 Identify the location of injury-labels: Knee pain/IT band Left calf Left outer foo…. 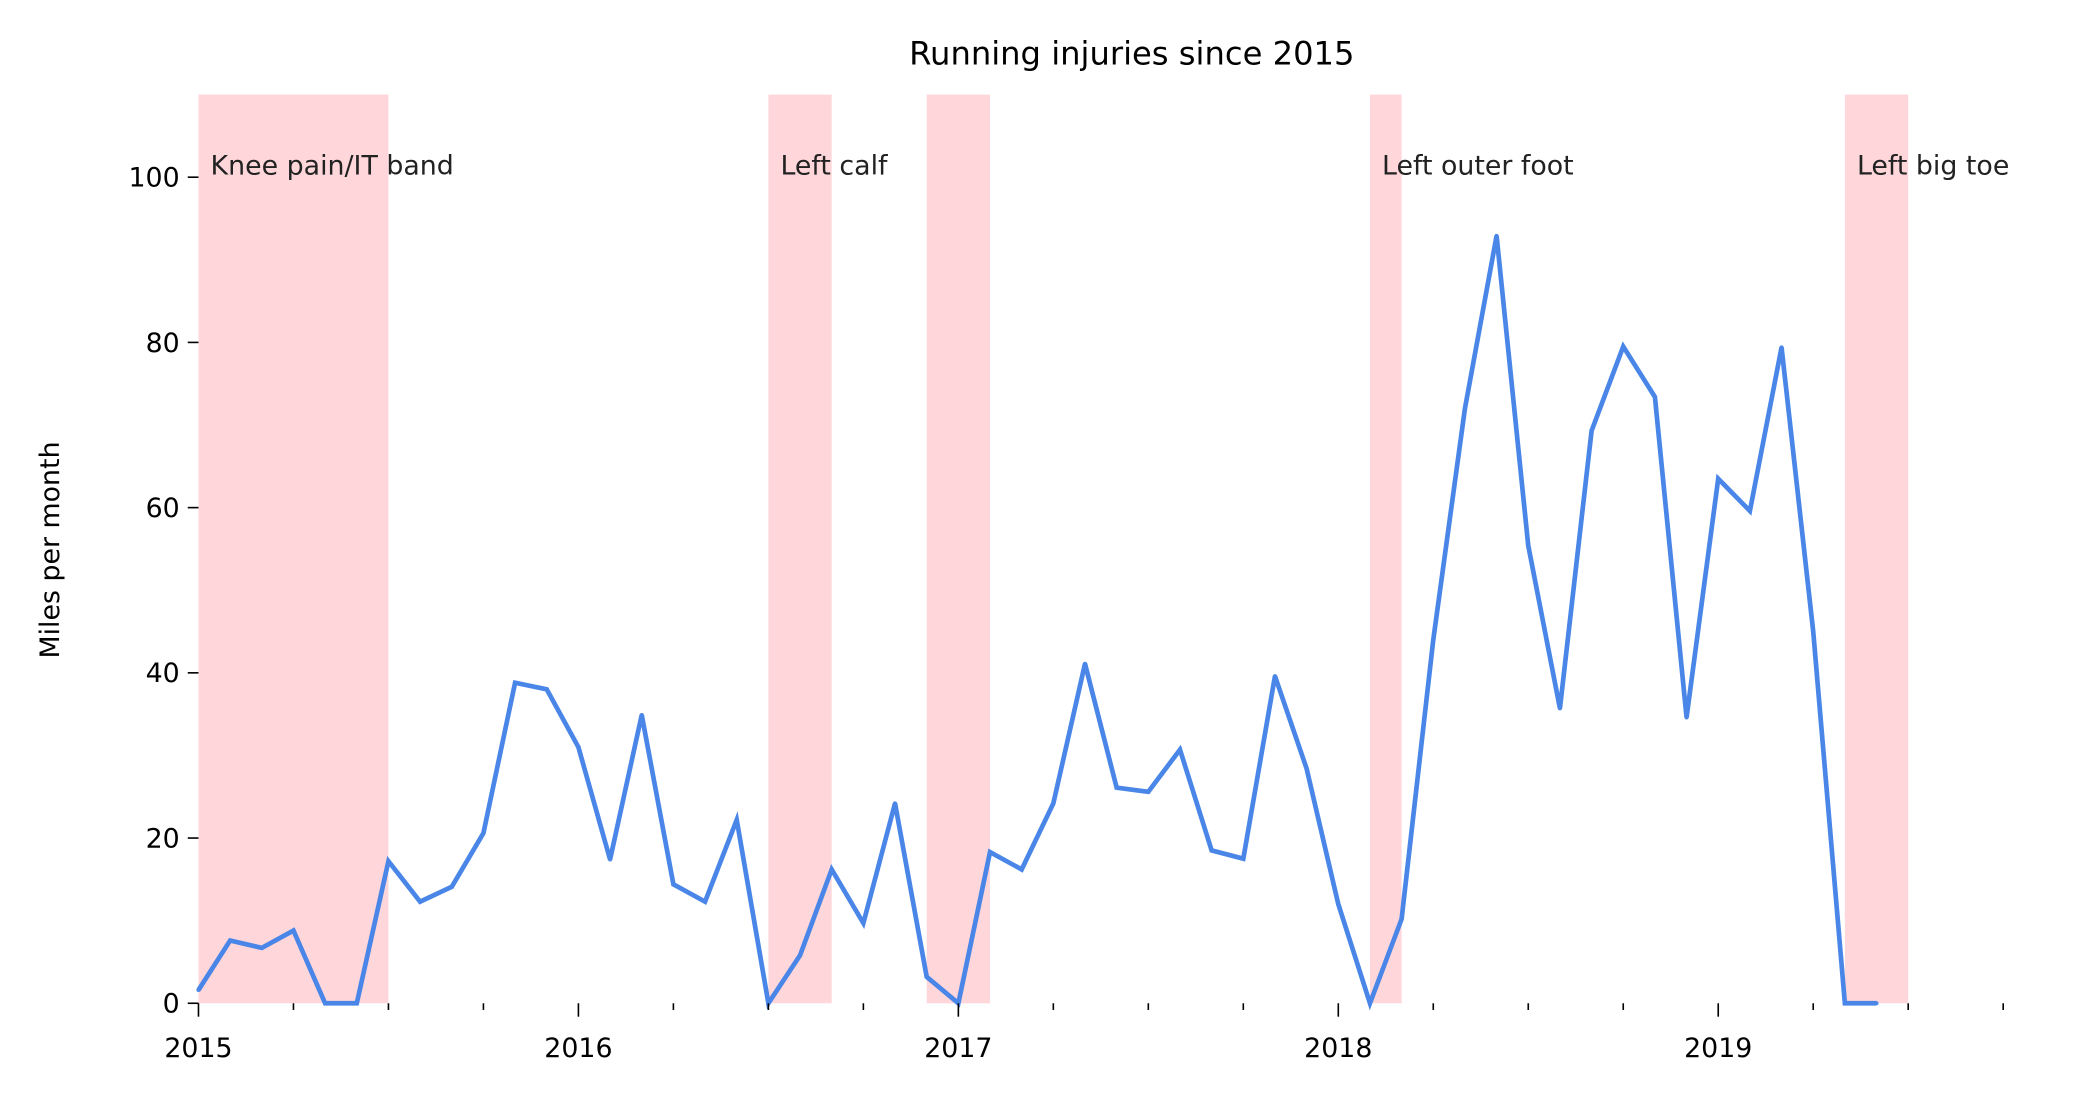
(1110, 166).